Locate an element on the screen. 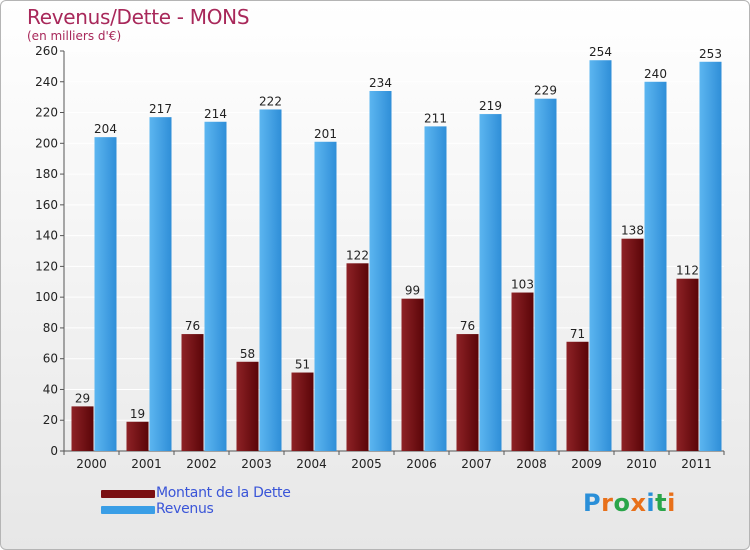  x-tick-label: 2011 is located at coordinates (696, 464).